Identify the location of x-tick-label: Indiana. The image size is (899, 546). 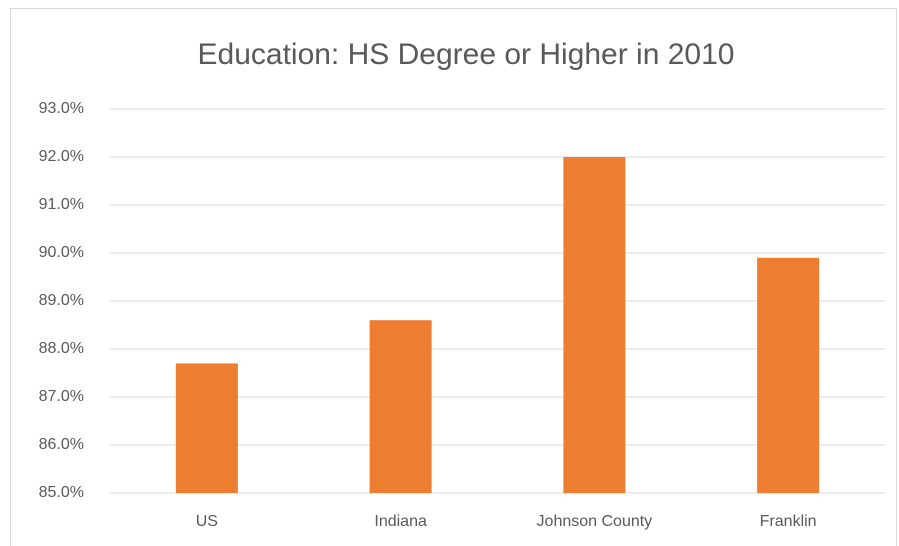
(400, 521).